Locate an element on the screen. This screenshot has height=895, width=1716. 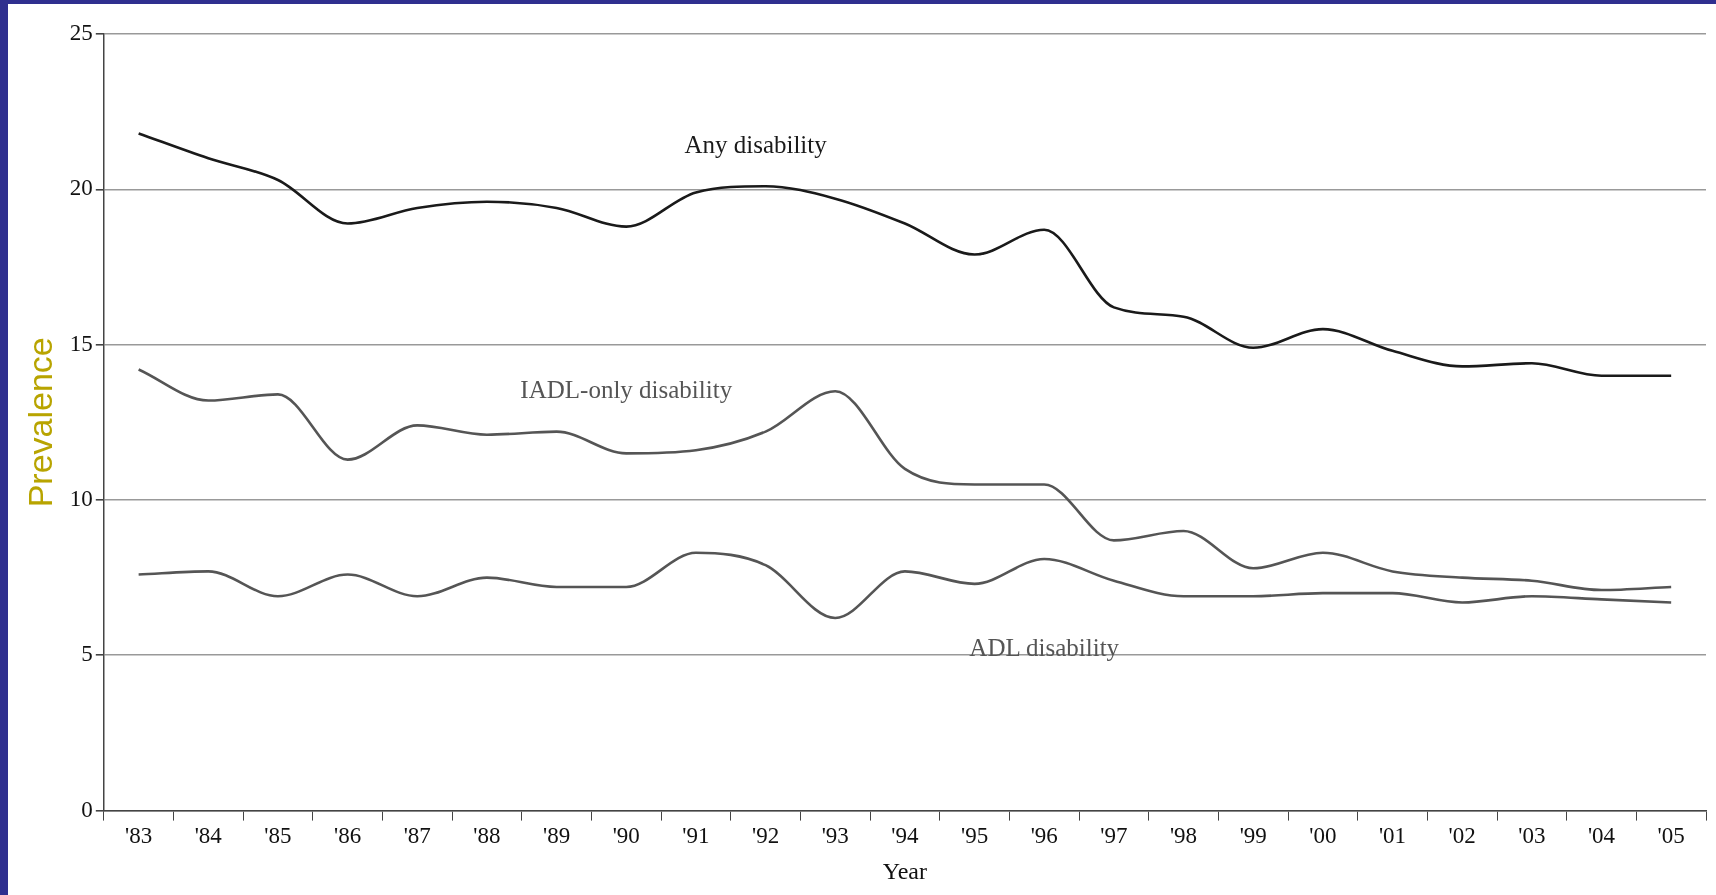
x-tick-label: '01 is located at coordinates (1392, 836).